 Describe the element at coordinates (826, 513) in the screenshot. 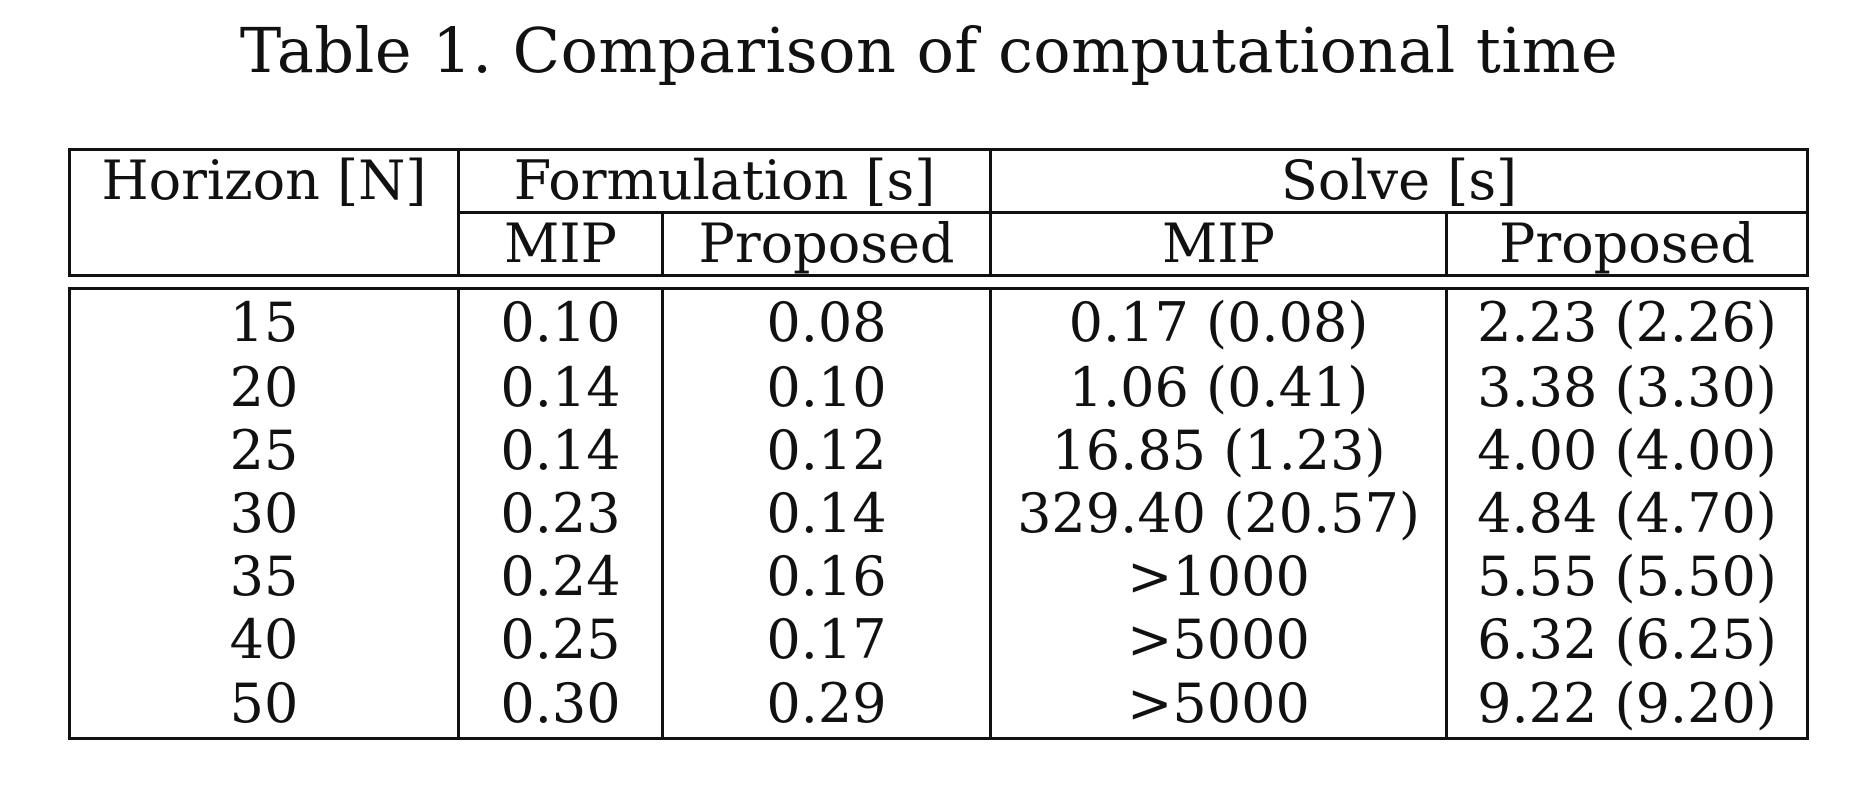

I see `cell-formulation-proposed: 0.14` at that location.